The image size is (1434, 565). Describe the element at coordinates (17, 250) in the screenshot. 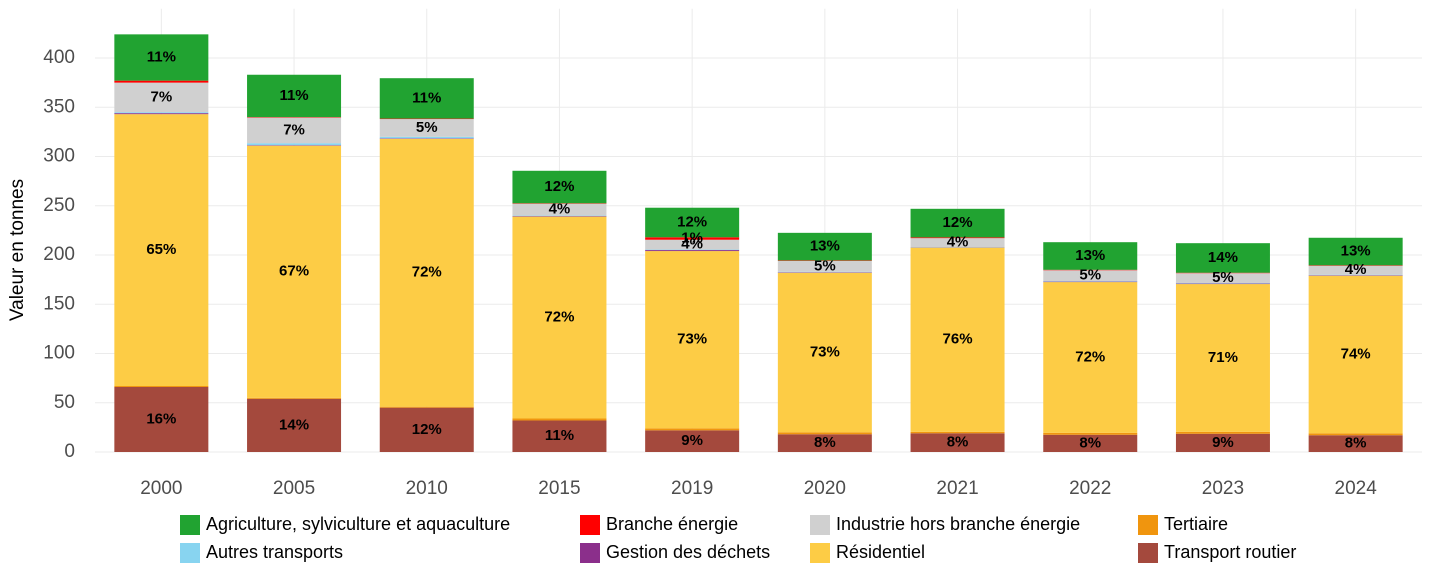

I see `y-axis-label: Valeur en tonnes` at that location.